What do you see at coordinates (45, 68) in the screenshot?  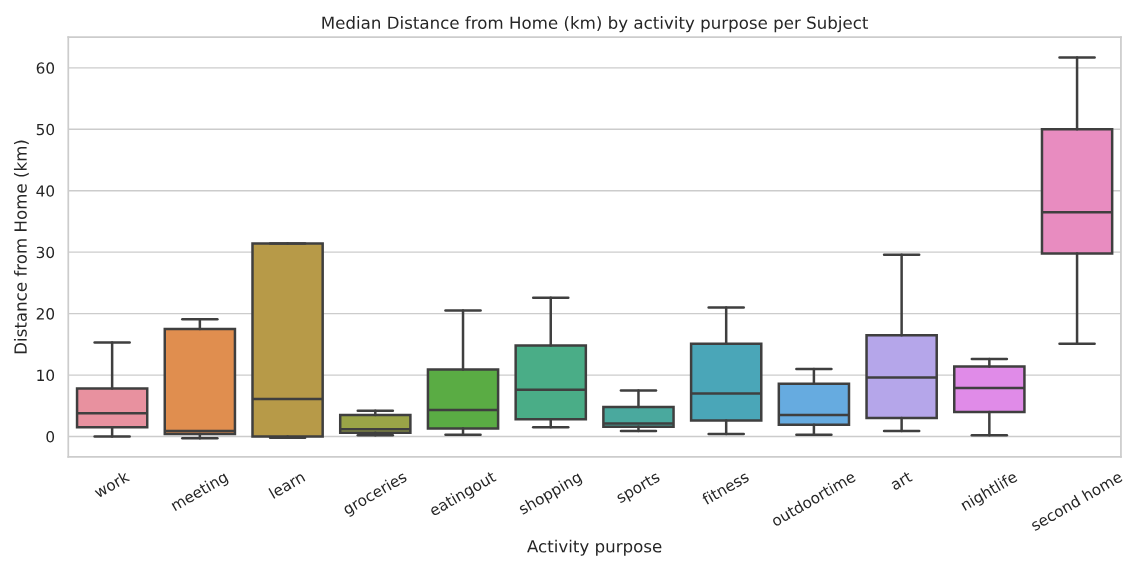 I see `y-tick-label: 60` at bounding box center [45, 68].